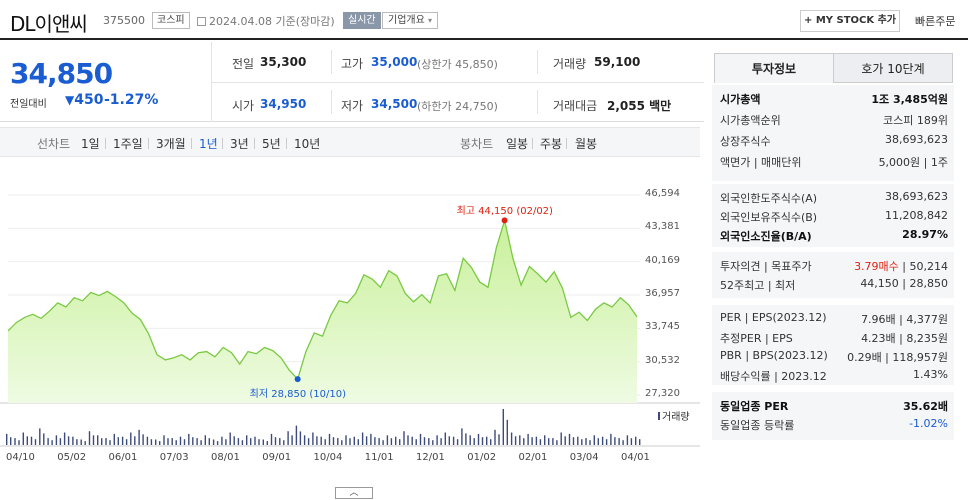  Describe the element at coordinates (773, 317) in the screenshot. I see `info-label: PER | EPS(2023.12)` at that location.